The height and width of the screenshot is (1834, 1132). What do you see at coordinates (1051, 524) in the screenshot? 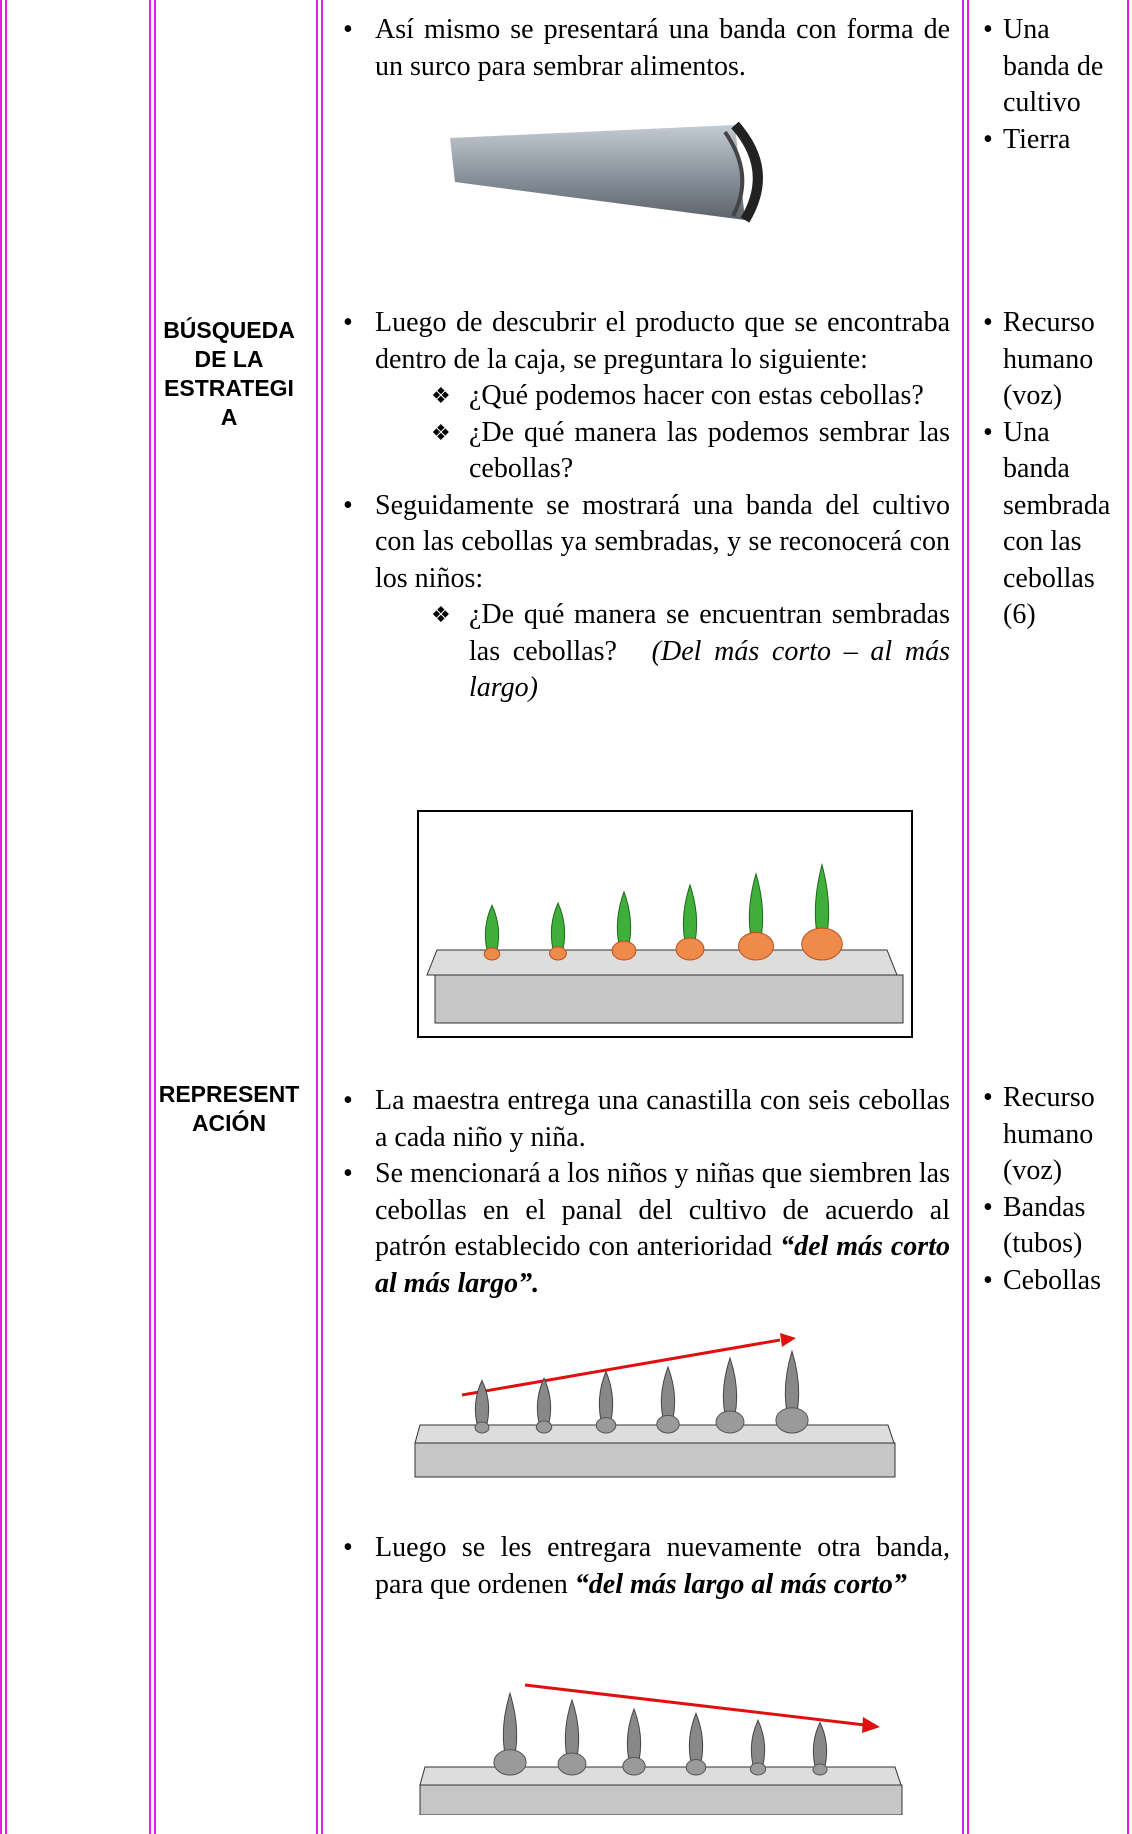
I see `resource: Una banda sembrada con las cebollas (6)` at bounding box center [1051, 524].